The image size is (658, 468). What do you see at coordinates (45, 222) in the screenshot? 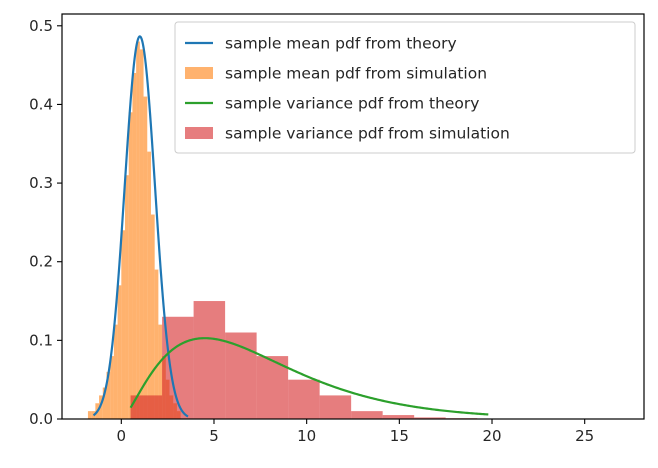
I see `y-axis-ticks: 0.0 0.1 0.2 0.3 0.4 0.5` at bounding box center [45, 222].